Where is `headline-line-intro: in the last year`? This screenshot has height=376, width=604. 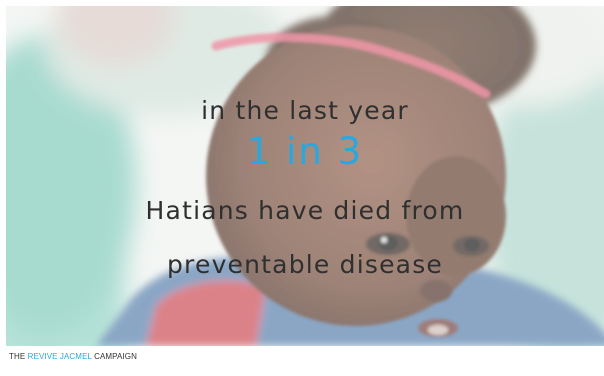
headline-line-intro: in the last year is located at coordinates (305, 110).